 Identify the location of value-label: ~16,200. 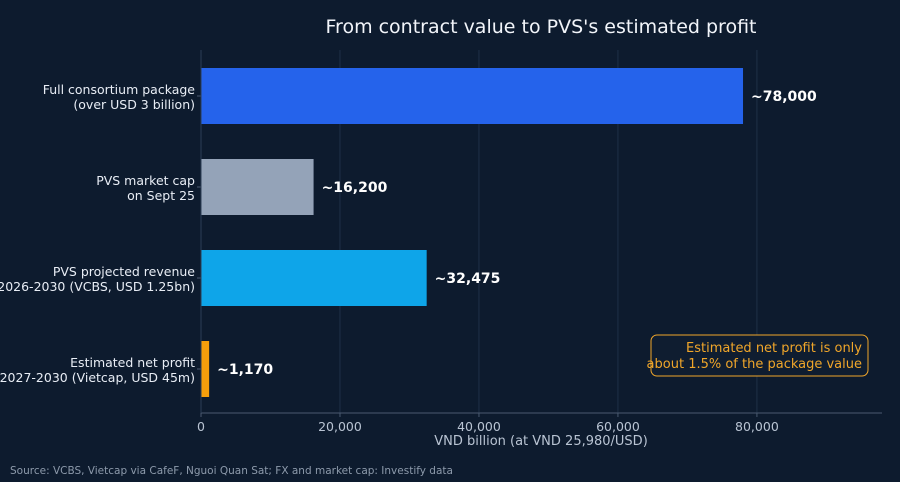
(355, 188).